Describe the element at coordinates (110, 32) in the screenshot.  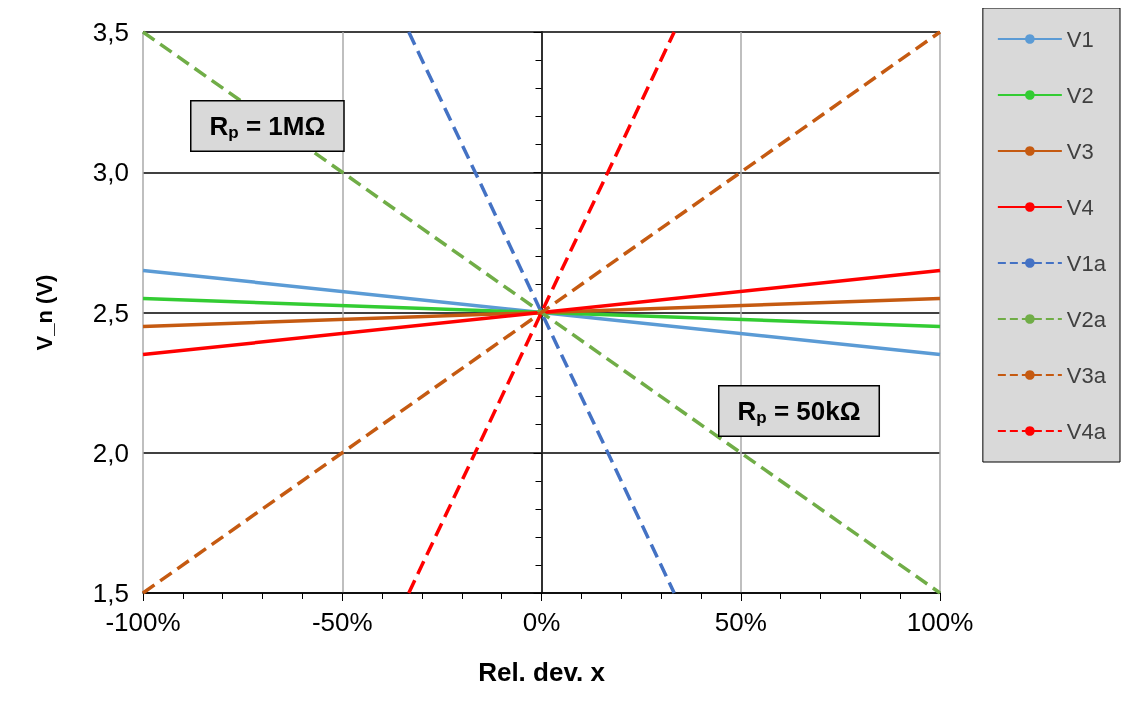
I see `y-tick-label: 3,5` at that location.